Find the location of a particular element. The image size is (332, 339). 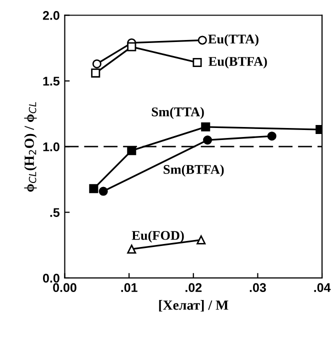

series-label: Eu(FOD) is located at coordinates (158, 236).